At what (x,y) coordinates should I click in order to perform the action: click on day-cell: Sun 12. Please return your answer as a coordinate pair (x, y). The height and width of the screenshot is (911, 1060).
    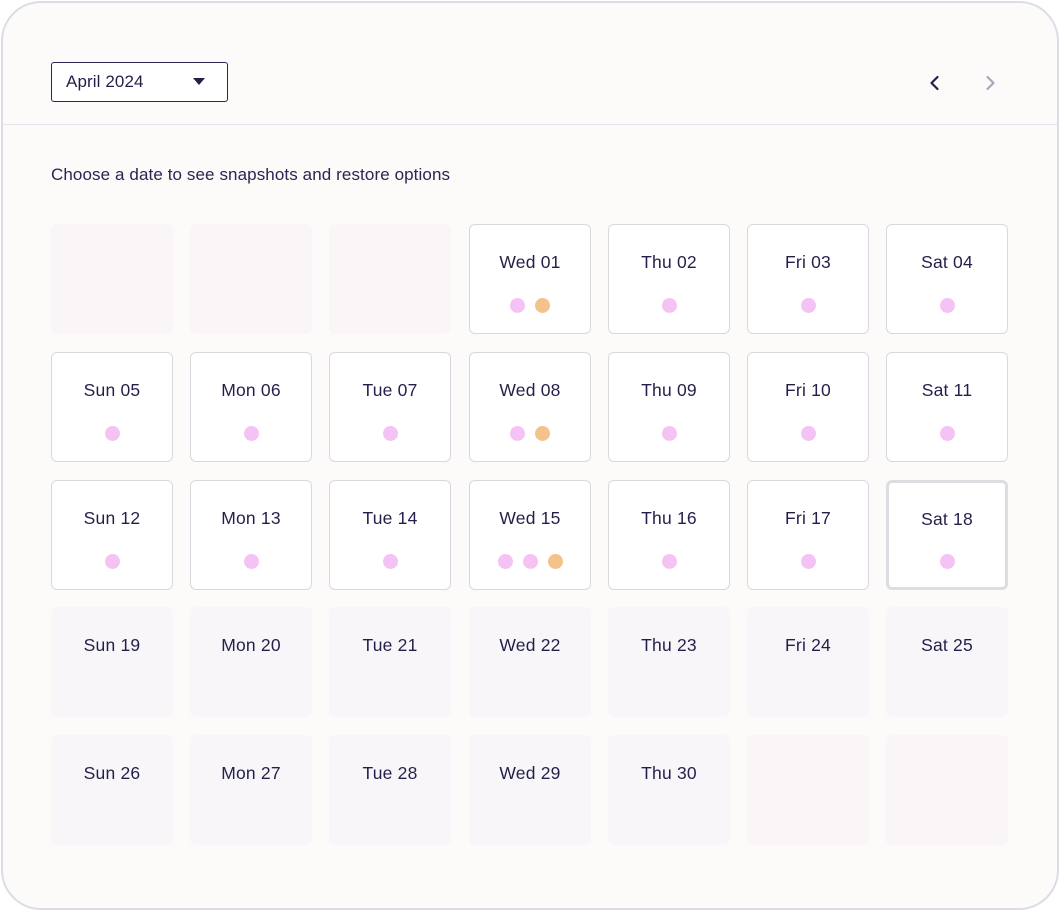
    Looking at the image, I should click on (112, 535).